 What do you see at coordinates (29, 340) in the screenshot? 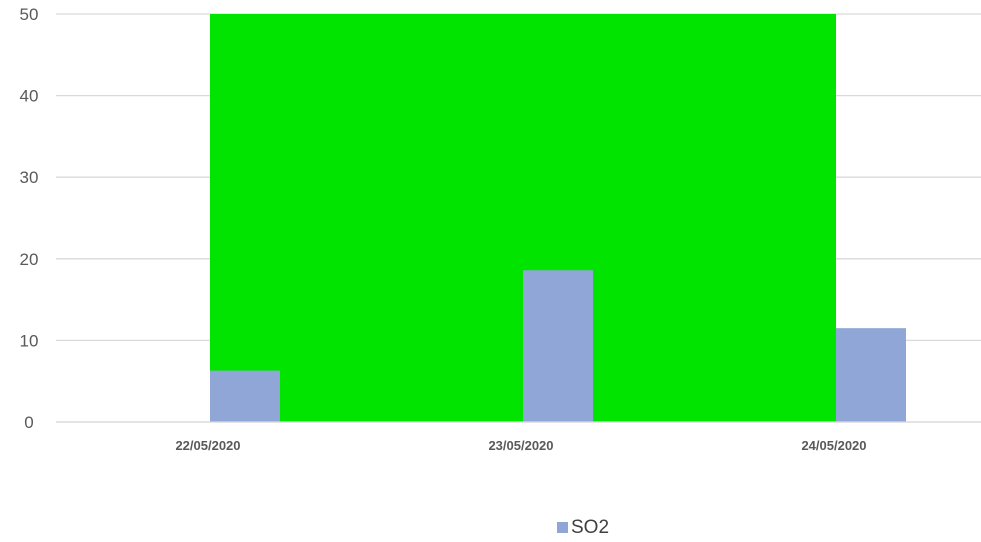
I see `y-tick-label: 10` at bounding box center [29, 340].